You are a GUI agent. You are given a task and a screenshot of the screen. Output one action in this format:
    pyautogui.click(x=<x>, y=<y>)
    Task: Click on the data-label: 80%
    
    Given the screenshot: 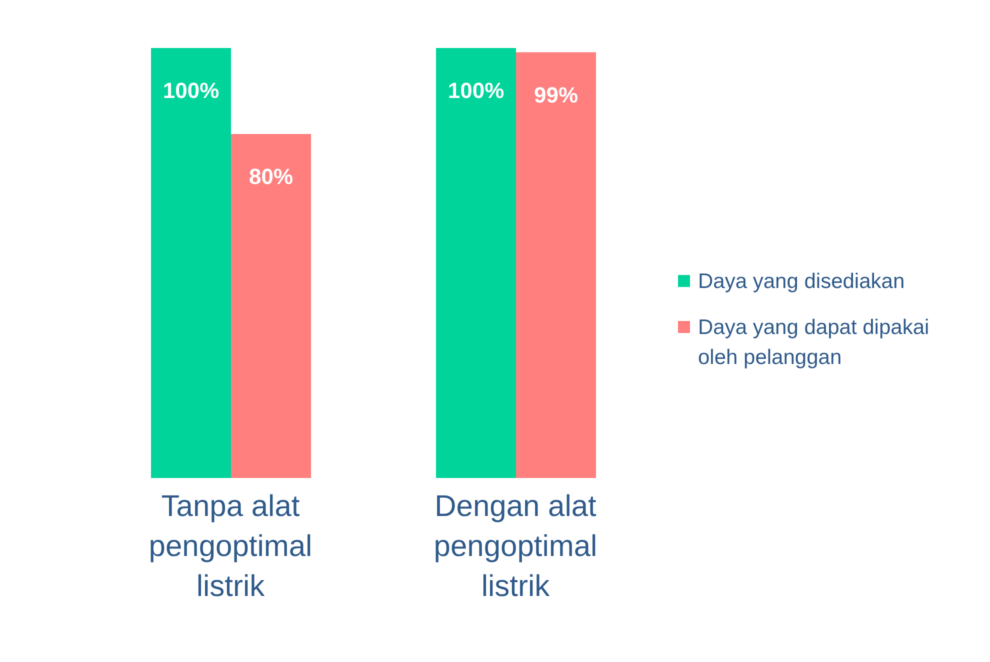 What is the action you would take?
    pyautogui.click(x=271, y=176)
    